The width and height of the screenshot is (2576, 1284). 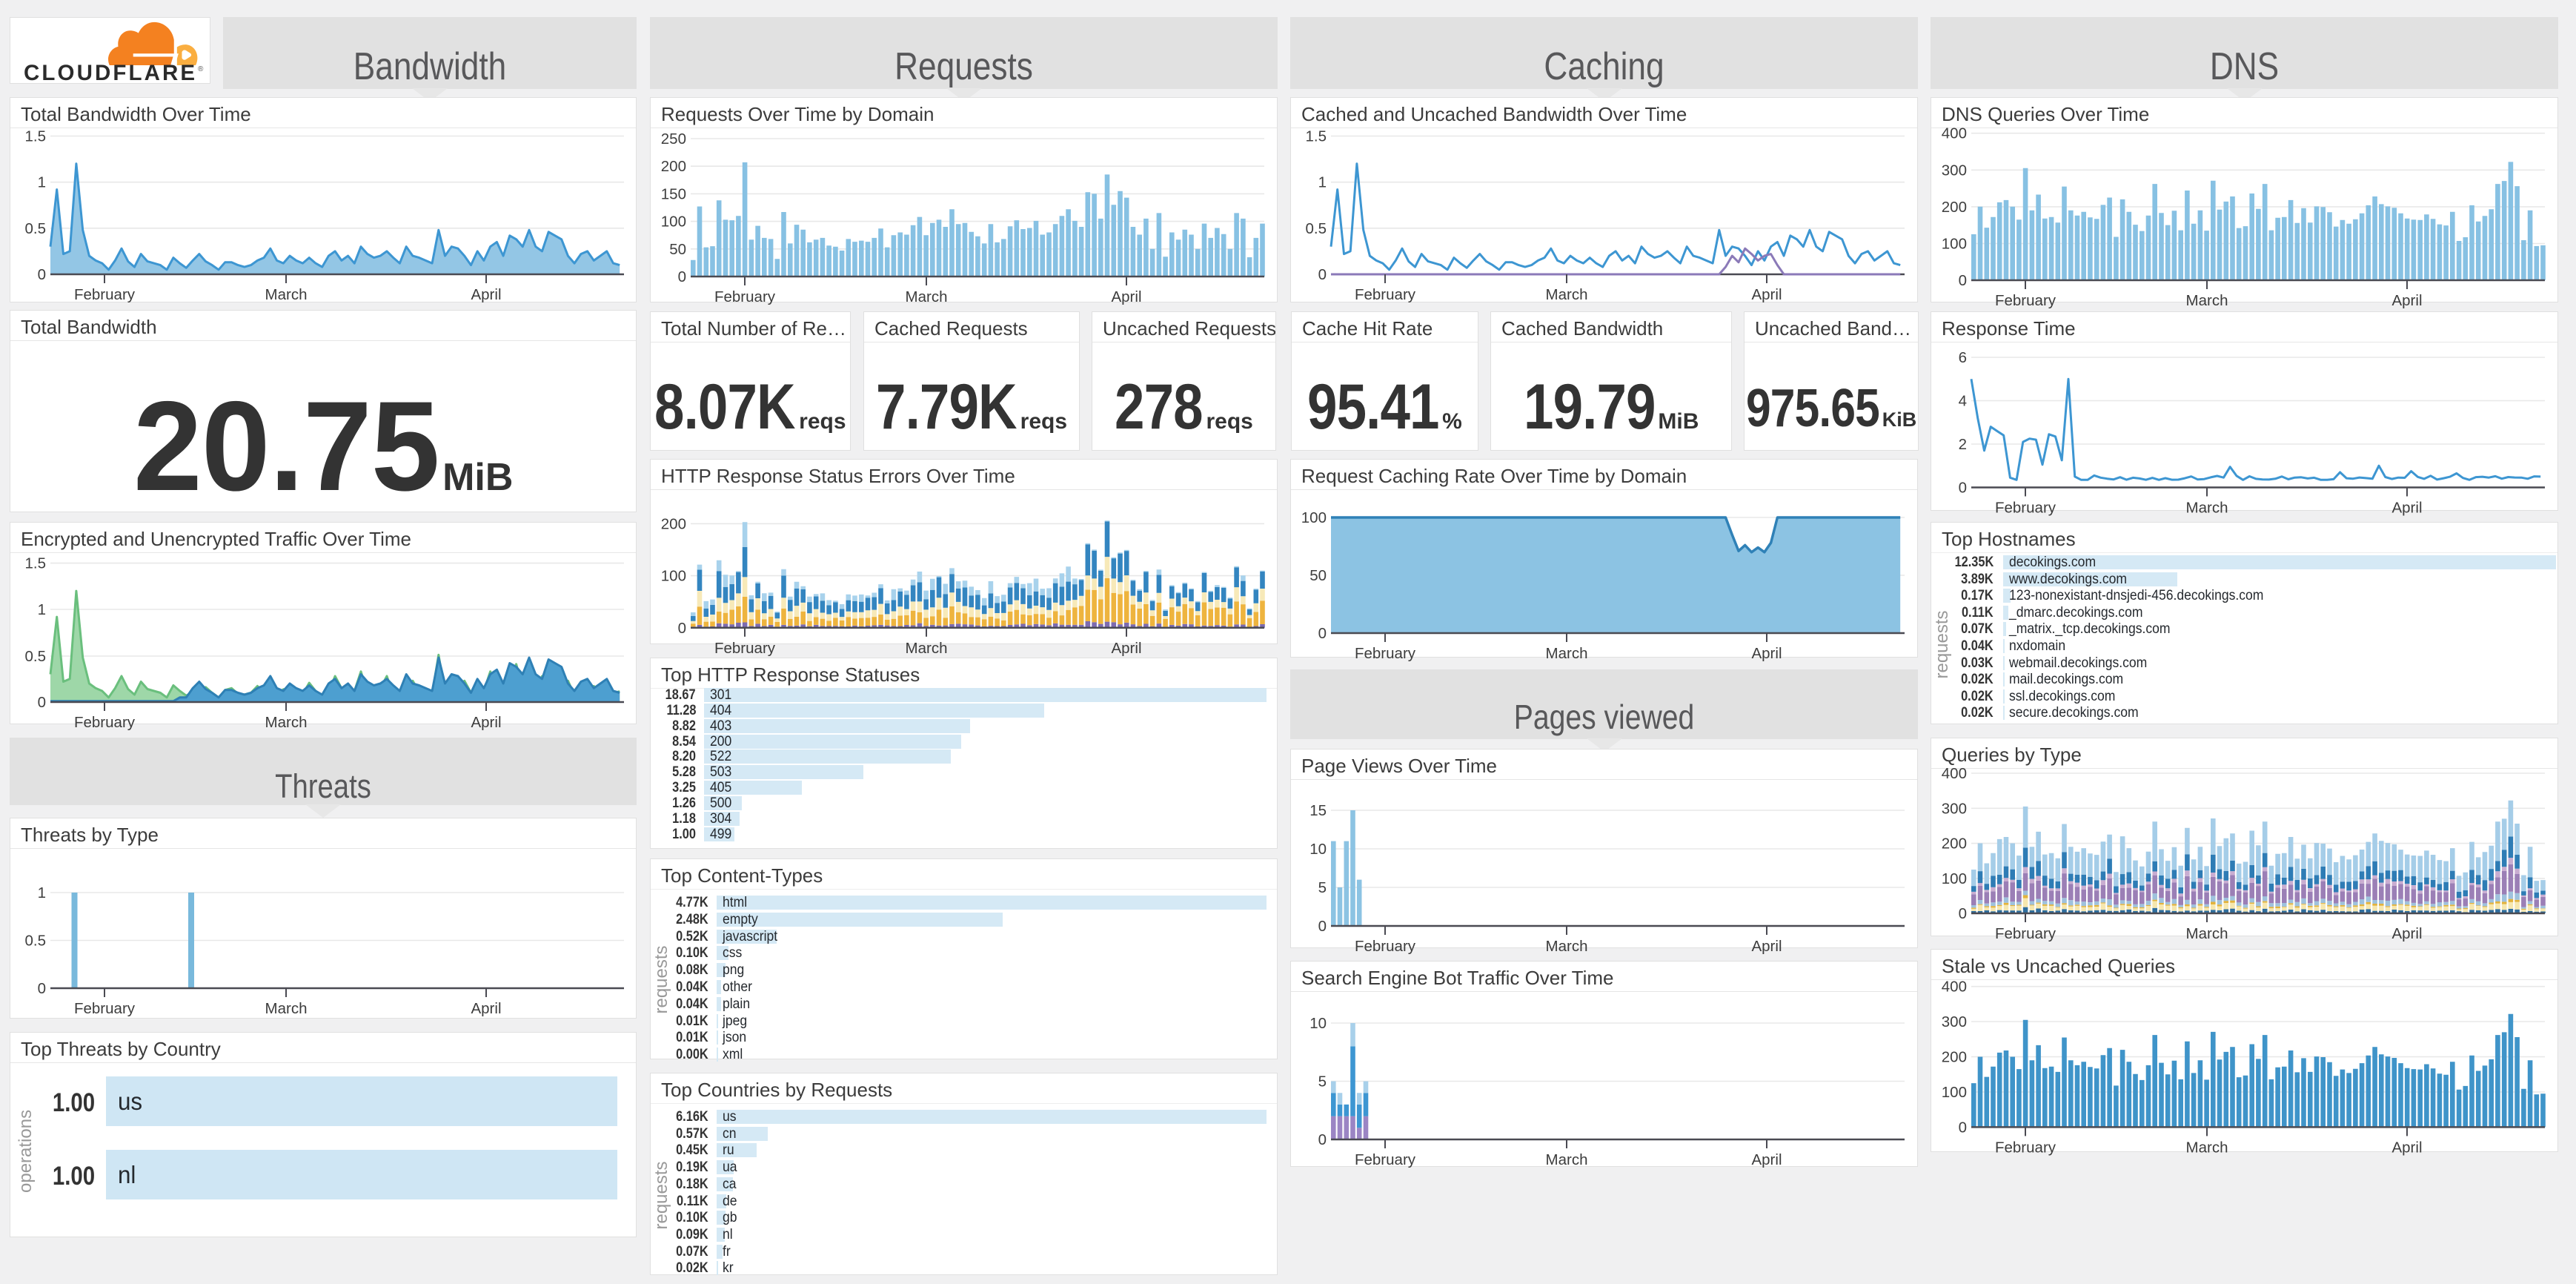 What do you see at coordinates (1318, 811) in the screenshot?
I see `svg-text: 15` at bounding box center [1318, 811].